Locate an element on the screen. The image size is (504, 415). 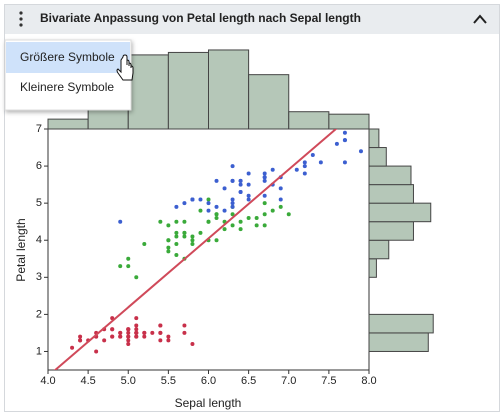
collapse-button is located at coordinates (480, 19).